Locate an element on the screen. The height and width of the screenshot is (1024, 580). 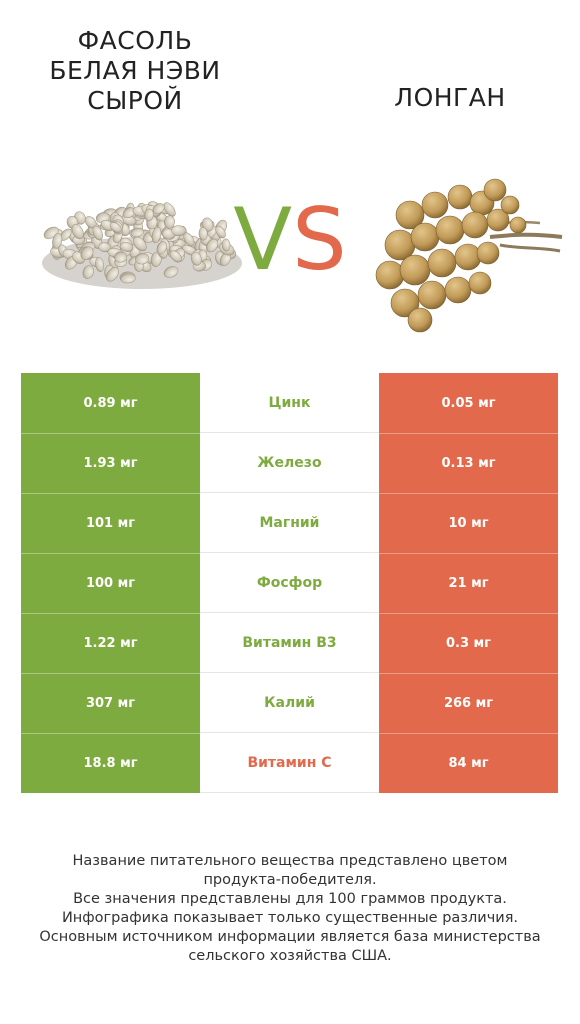
left-value: 1.93 мг is located at coordinates (110, 463).